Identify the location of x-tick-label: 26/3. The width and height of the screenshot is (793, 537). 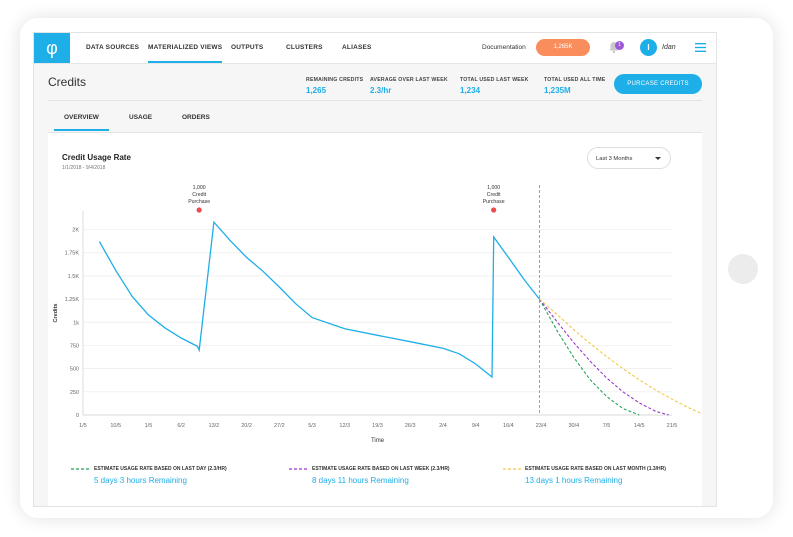
(410, 426).